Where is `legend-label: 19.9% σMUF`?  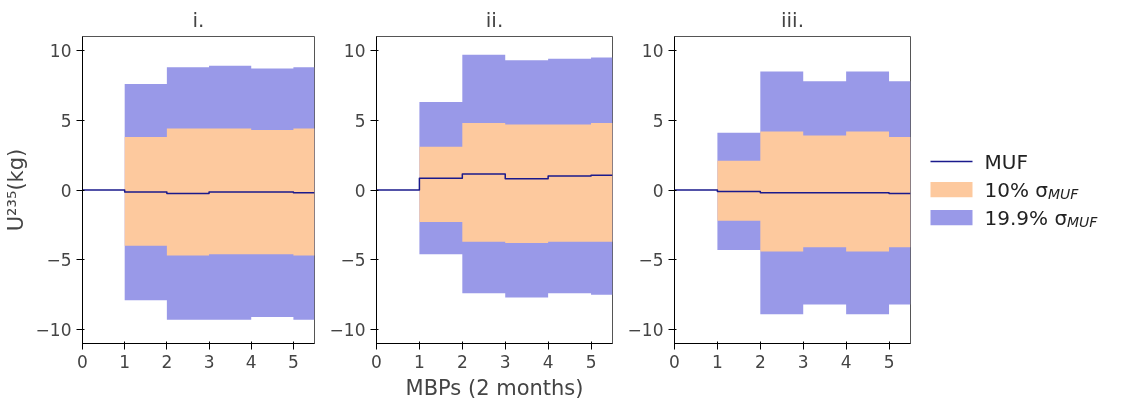 legend-label: 19.9% σMUF is located at coordinates (1041, 218).